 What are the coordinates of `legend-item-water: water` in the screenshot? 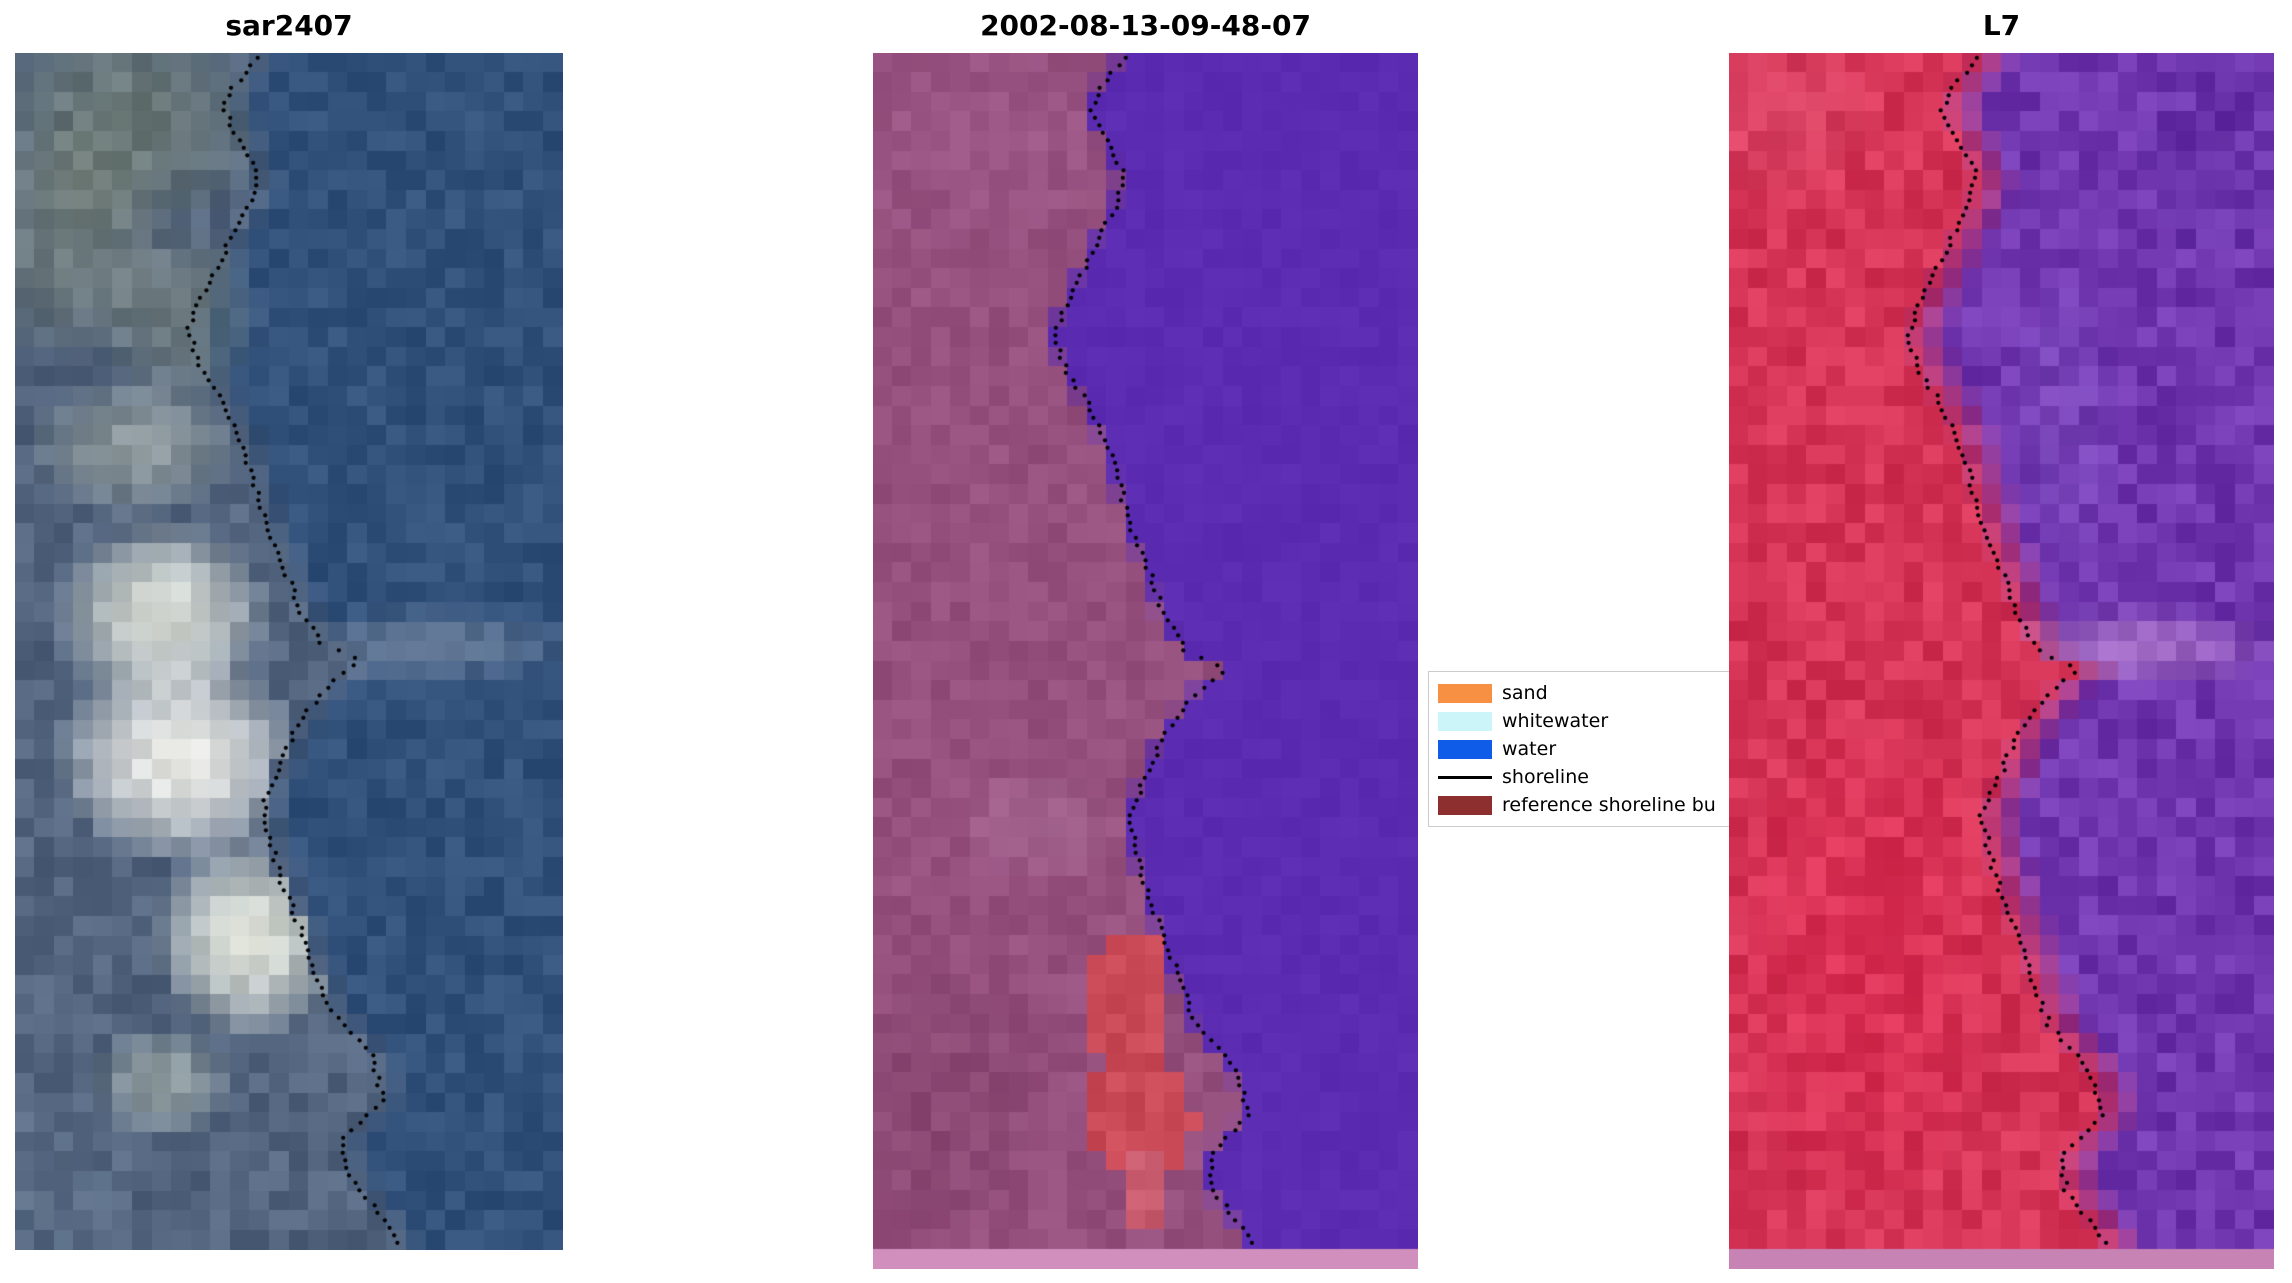 It's located at (1579, 749).